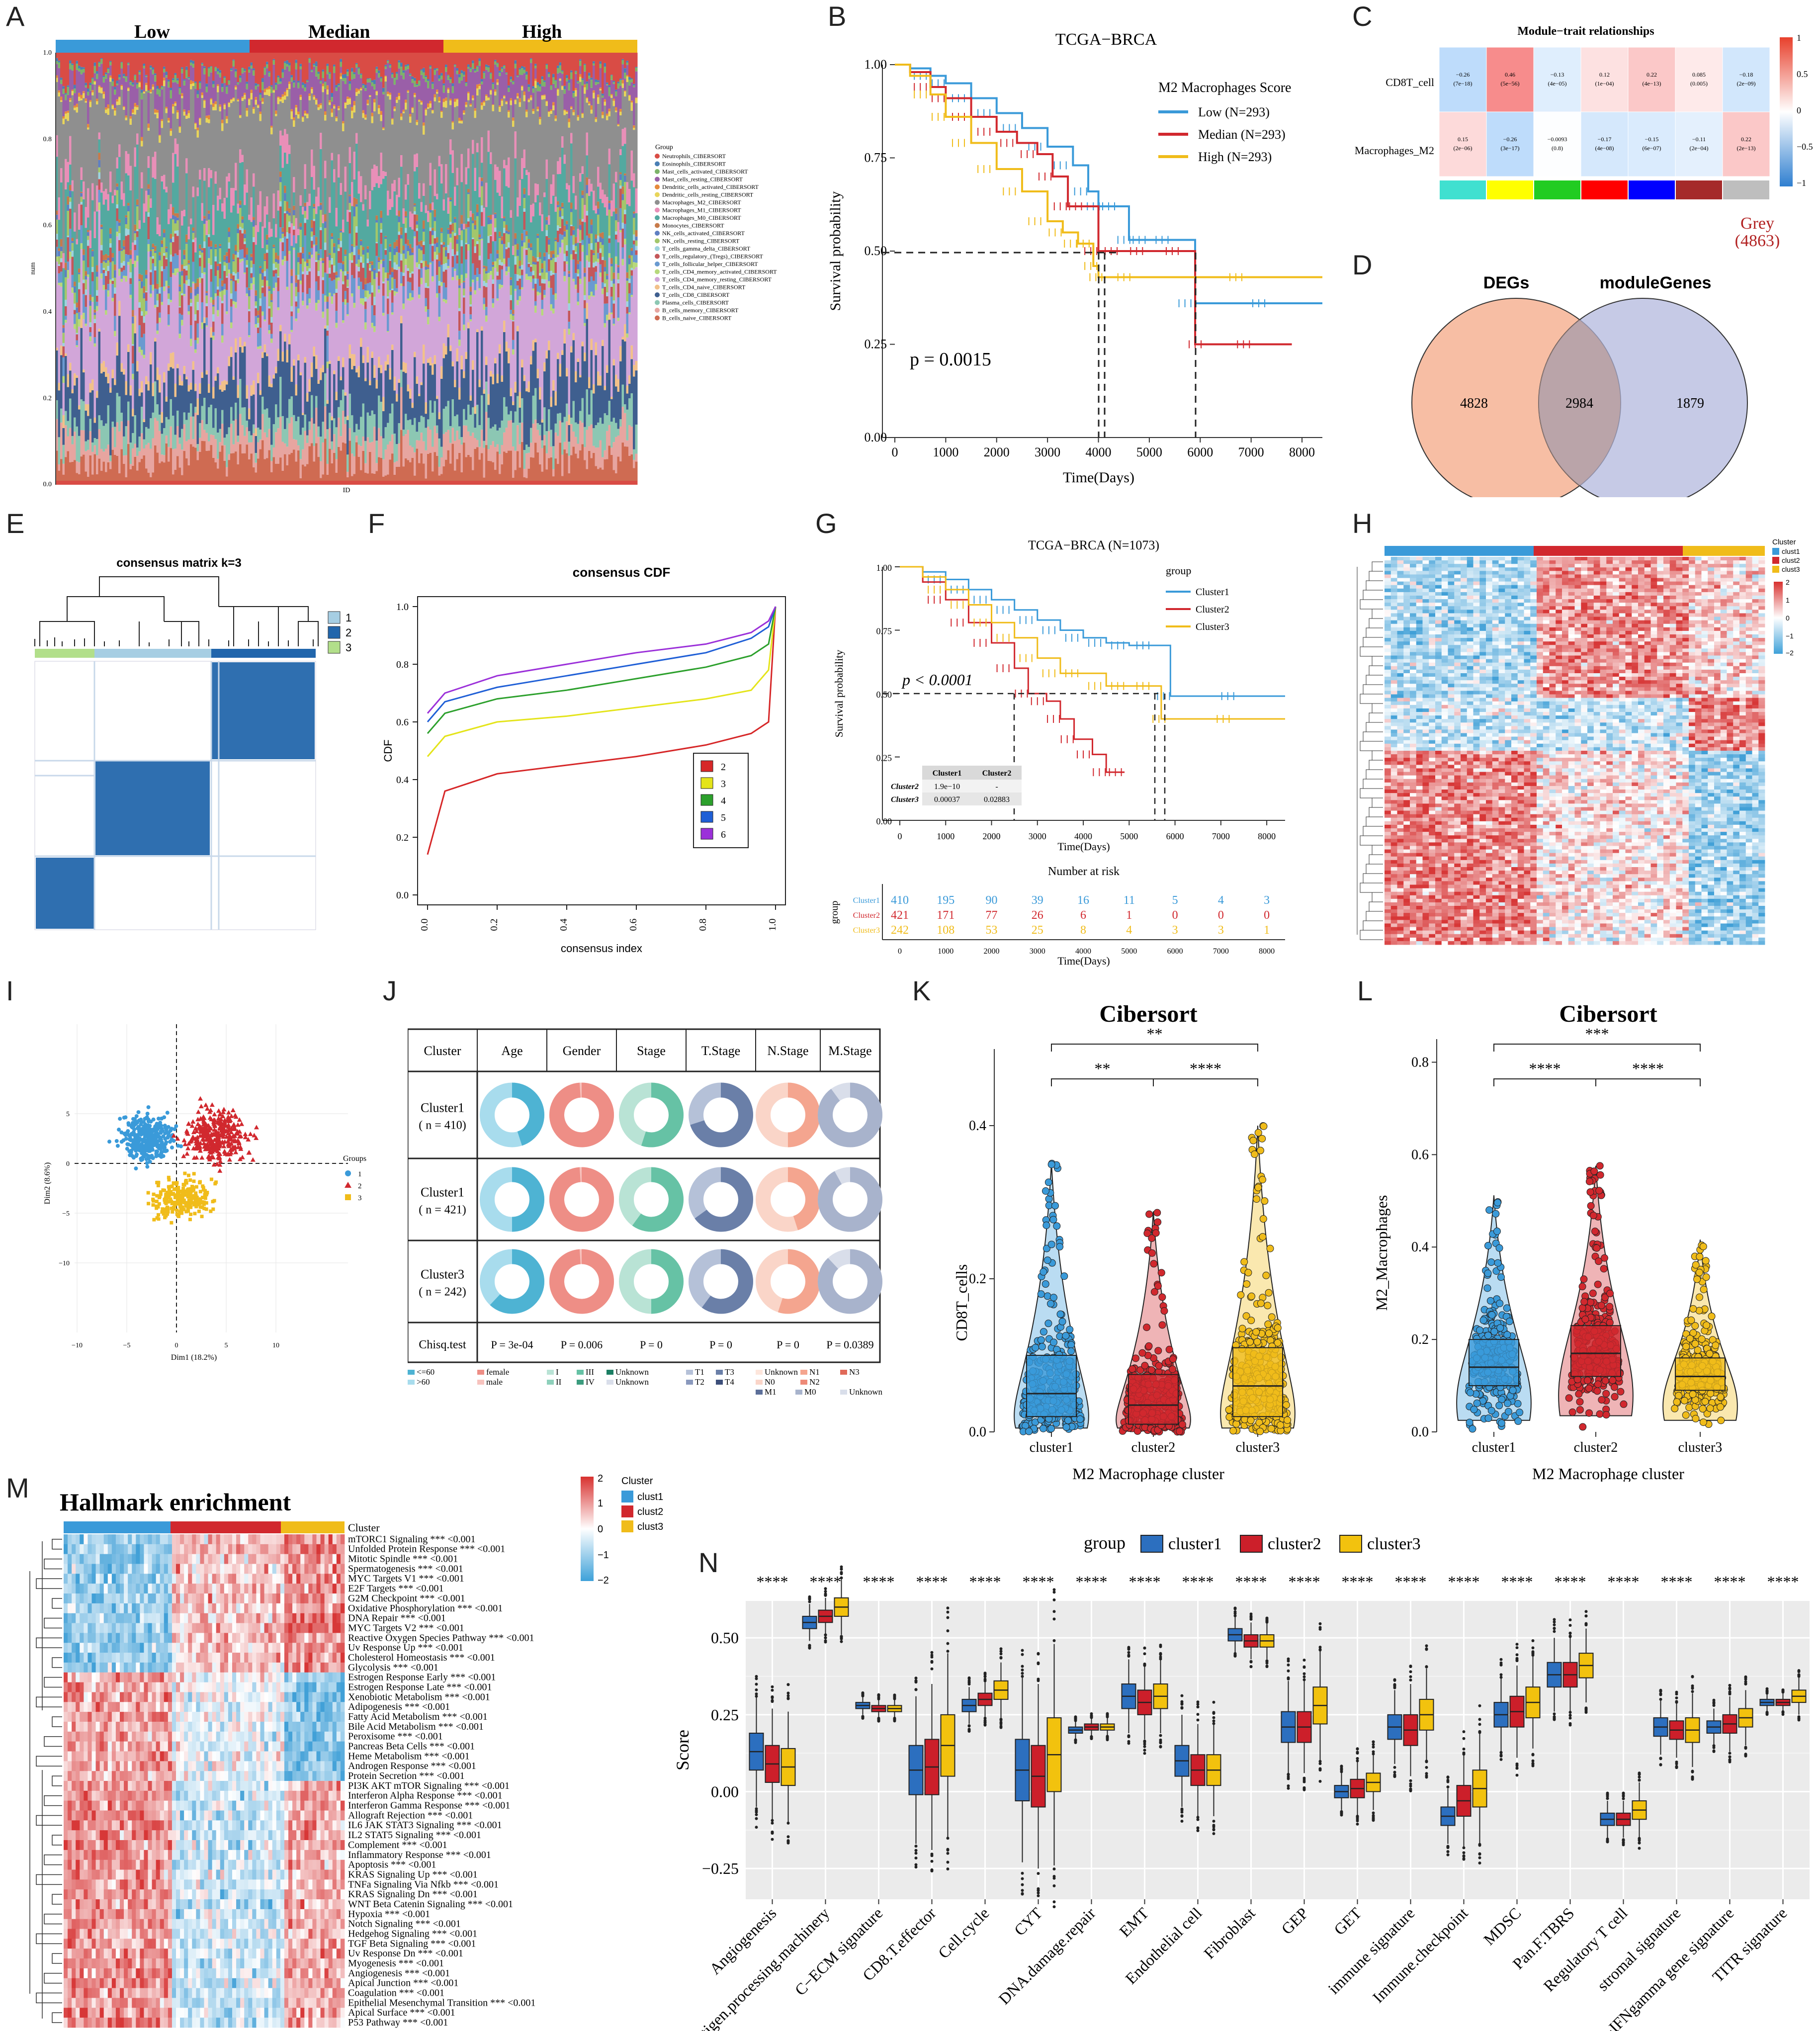  I want to click on j-legend-item: M0, so click(810, 1392).